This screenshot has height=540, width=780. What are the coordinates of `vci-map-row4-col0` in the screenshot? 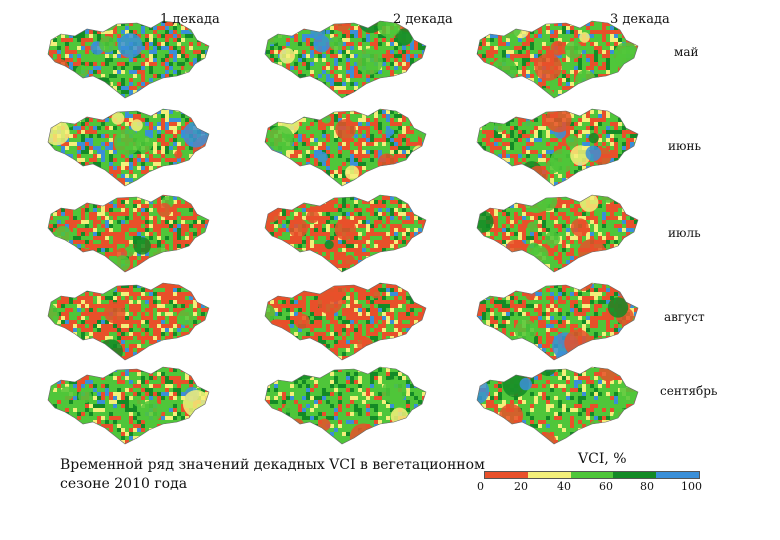 It's located at (128, 405).